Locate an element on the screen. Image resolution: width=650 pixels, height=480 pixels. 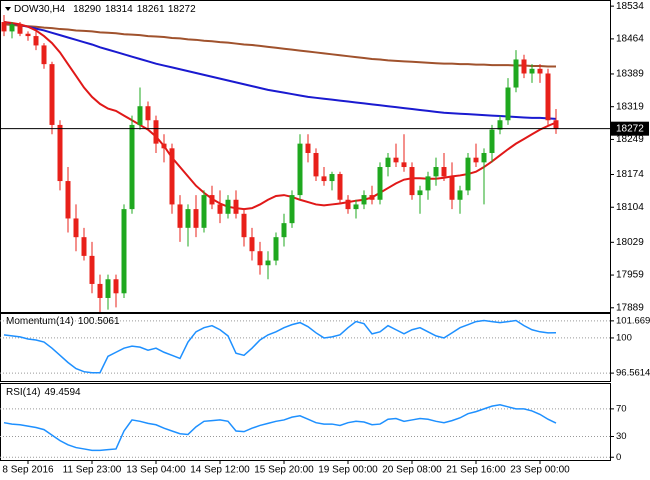
momentum-panel is located at coordinates (305, 347).